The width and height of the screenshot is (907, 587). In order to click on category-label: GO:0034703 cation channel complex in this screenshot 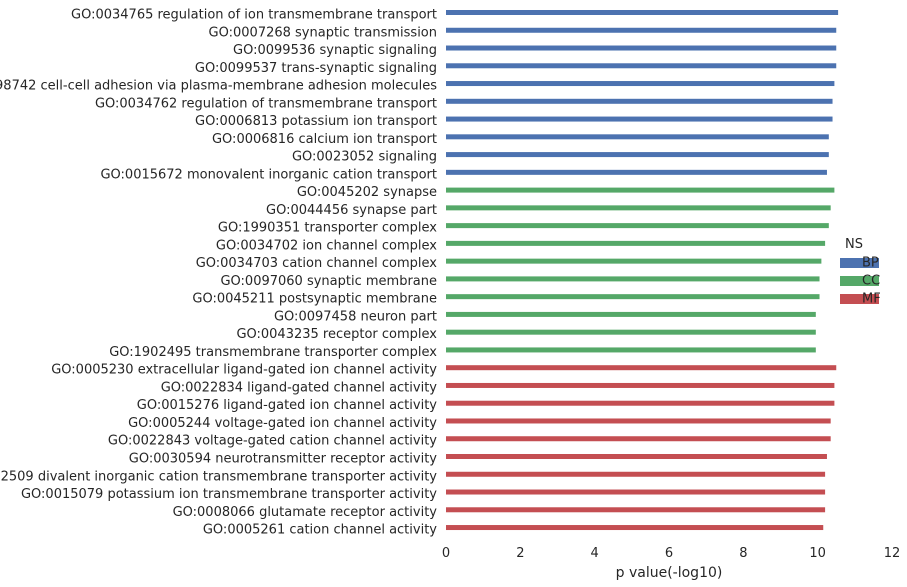, I will do `click(317, 263)`.